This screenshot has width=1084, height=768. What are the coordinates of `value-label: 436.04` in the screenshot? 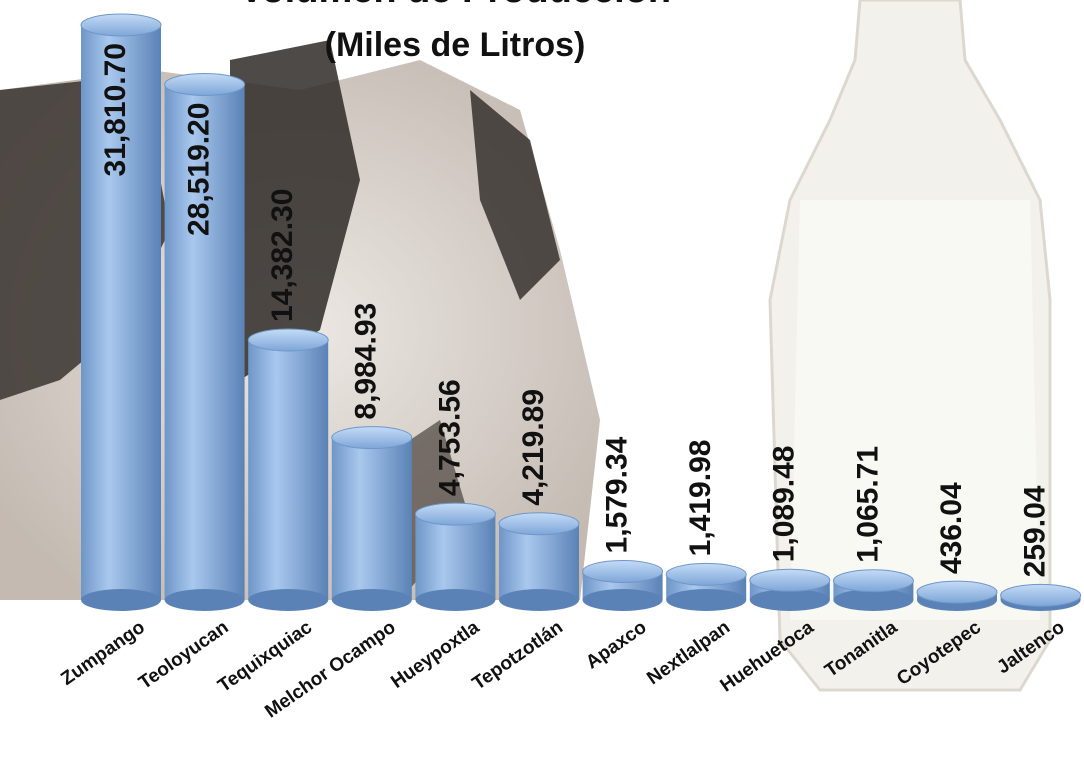 It's located at (951, 528).